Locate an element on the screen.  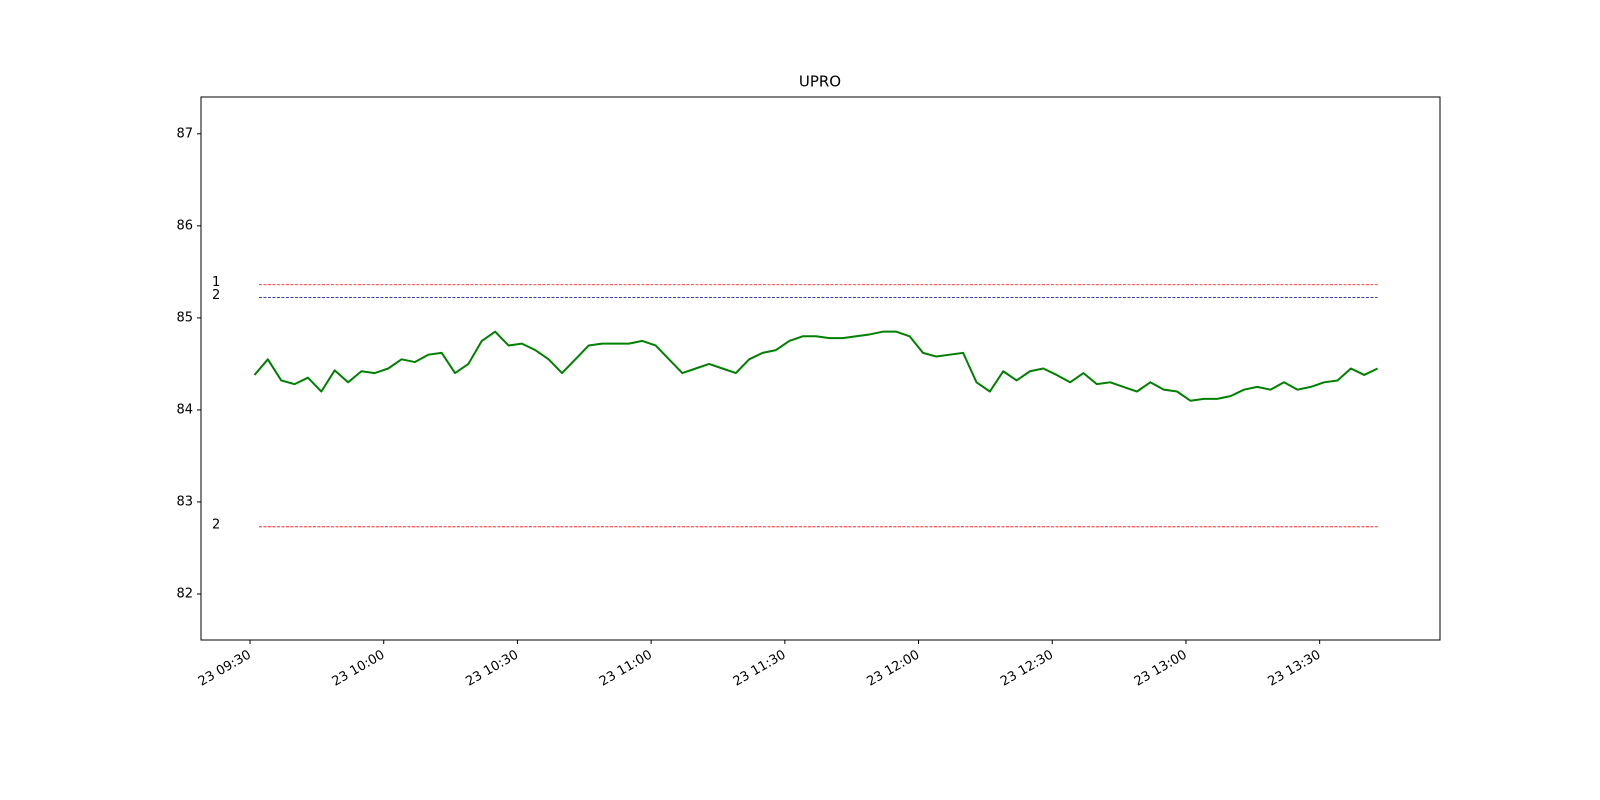
y-tick-label: 86 is located at coordinates (184, 225).